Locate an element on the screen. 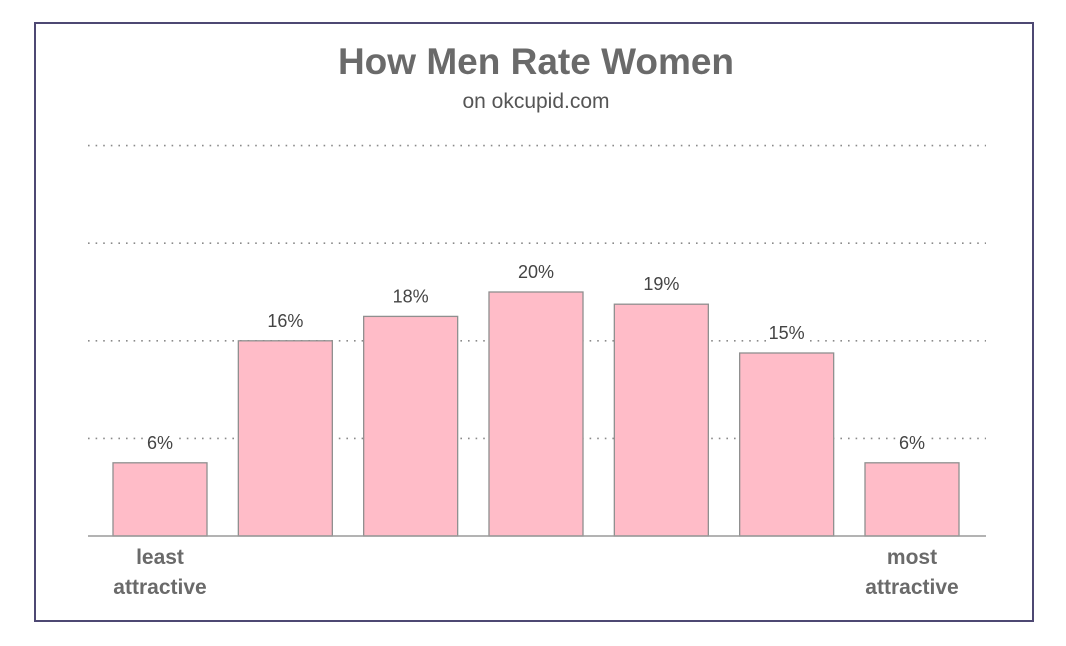  right-end-label-line1: most is located at coordinates (912, 557).